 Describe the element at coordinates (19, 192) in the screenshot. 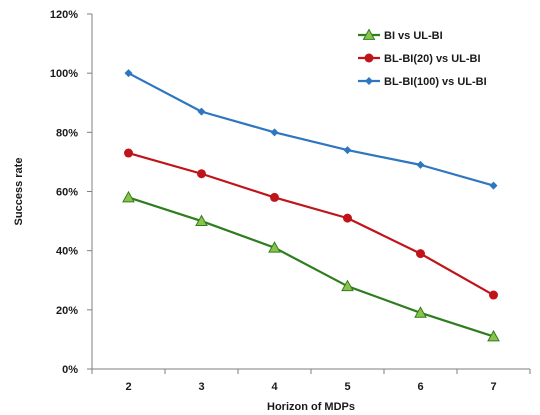

I see `y-axis-title: Success rate` at that location.